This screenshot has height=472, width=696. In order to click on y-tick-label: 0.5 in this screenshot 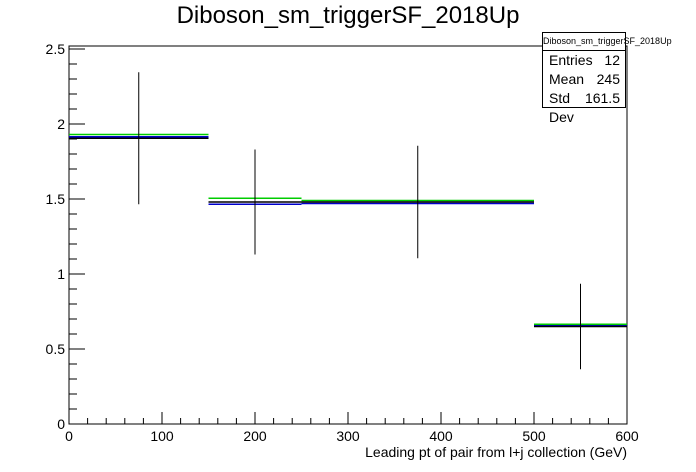, I will do `click(56, 349)`.